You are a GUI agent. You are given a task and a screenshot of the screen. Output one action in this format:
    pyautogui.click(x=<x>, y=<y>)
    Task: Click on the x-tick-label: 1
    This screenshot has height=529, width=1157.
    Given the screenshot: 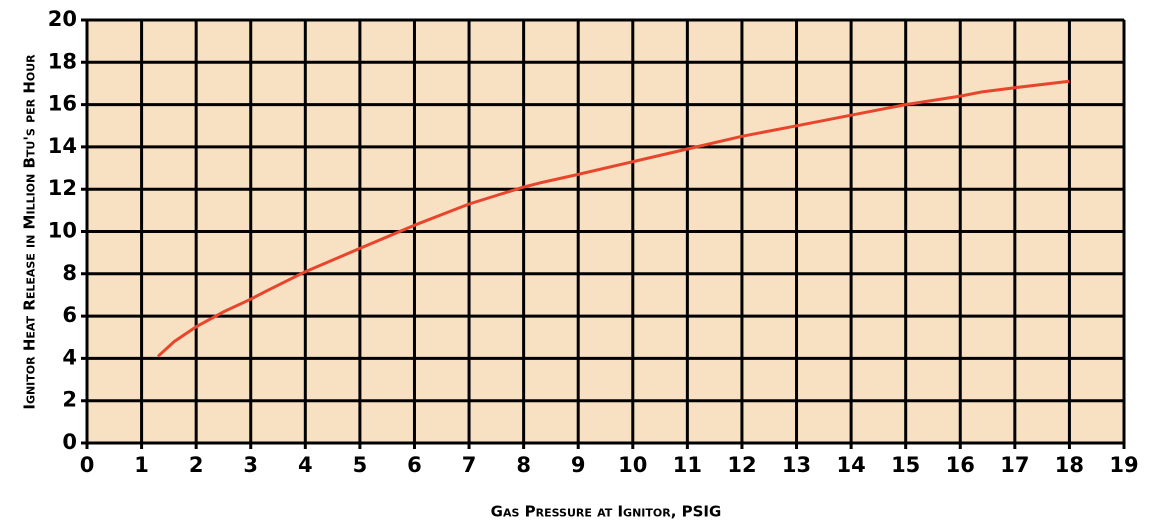 What is the action you would take?
    pyautogui.click(x=141, y=465)
    